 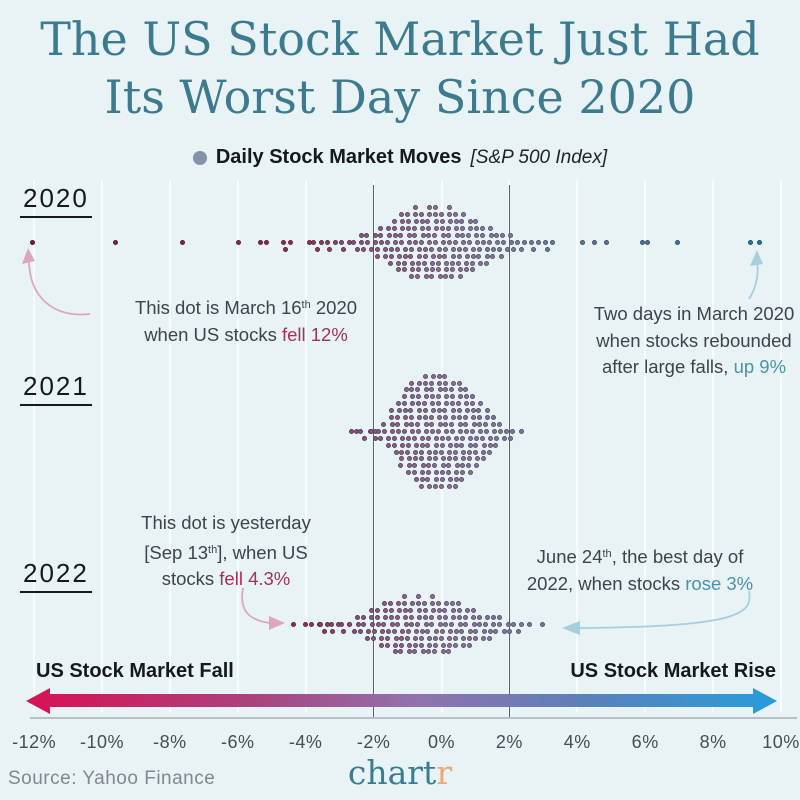 What do you see at coordinates (694, 340) in the screenshot?
I see `annotation-line: when stocks rebounded` at bounding box center [694, 340].